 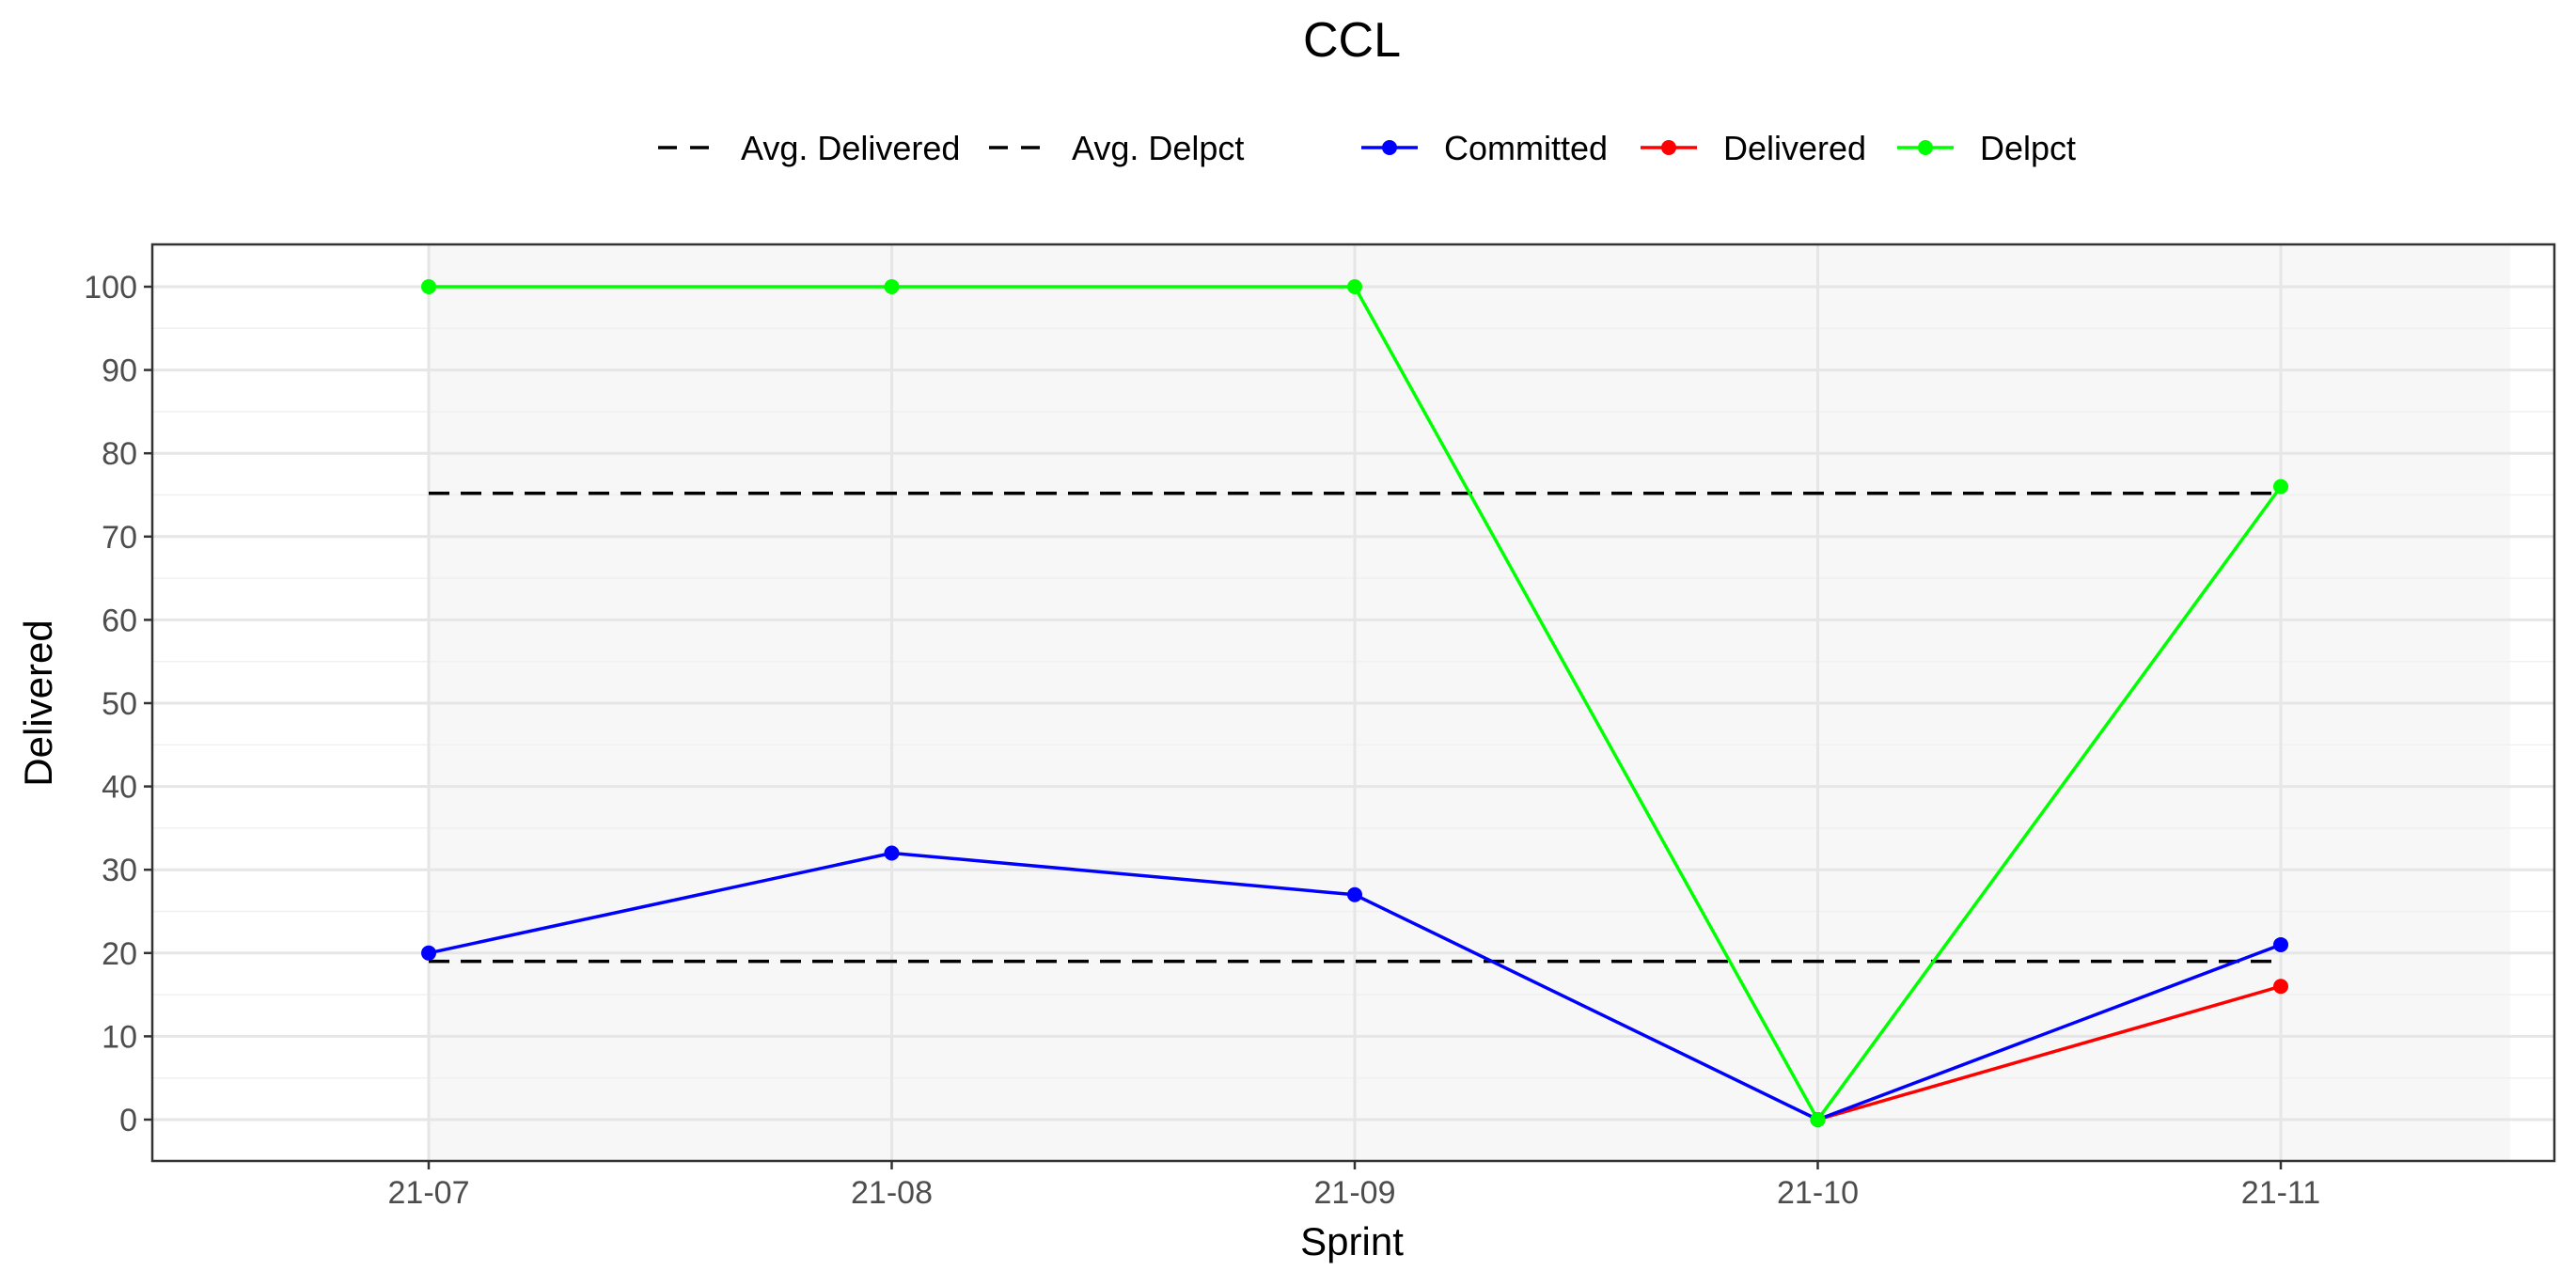 I want to click on legend-label-avg-delivered: Avg. Delivered, so click(x=851, y=148).